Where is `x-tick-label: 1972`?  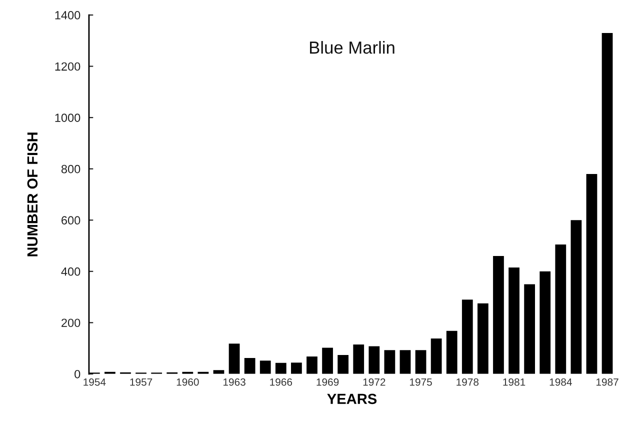 x-tick-label: 1972 is located at coordinates (374, 382).